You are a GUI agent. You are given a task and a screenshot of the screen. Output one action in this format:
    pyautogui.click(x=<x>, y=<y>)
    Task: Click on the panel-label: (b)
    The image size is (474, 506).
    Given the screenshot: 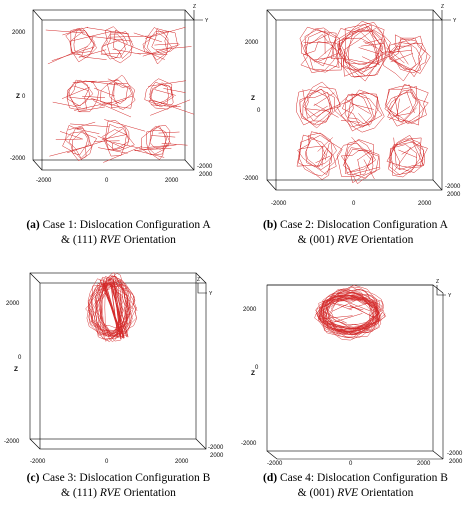 What is the action you would take?
    pyautogui.click(x=270, y=225)
    